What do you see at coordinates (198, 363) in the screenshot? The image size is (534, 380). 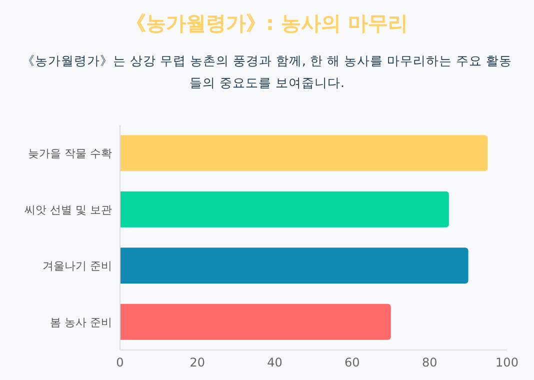 I see `x-tick-label: 20` at bounding box center [198, 363].